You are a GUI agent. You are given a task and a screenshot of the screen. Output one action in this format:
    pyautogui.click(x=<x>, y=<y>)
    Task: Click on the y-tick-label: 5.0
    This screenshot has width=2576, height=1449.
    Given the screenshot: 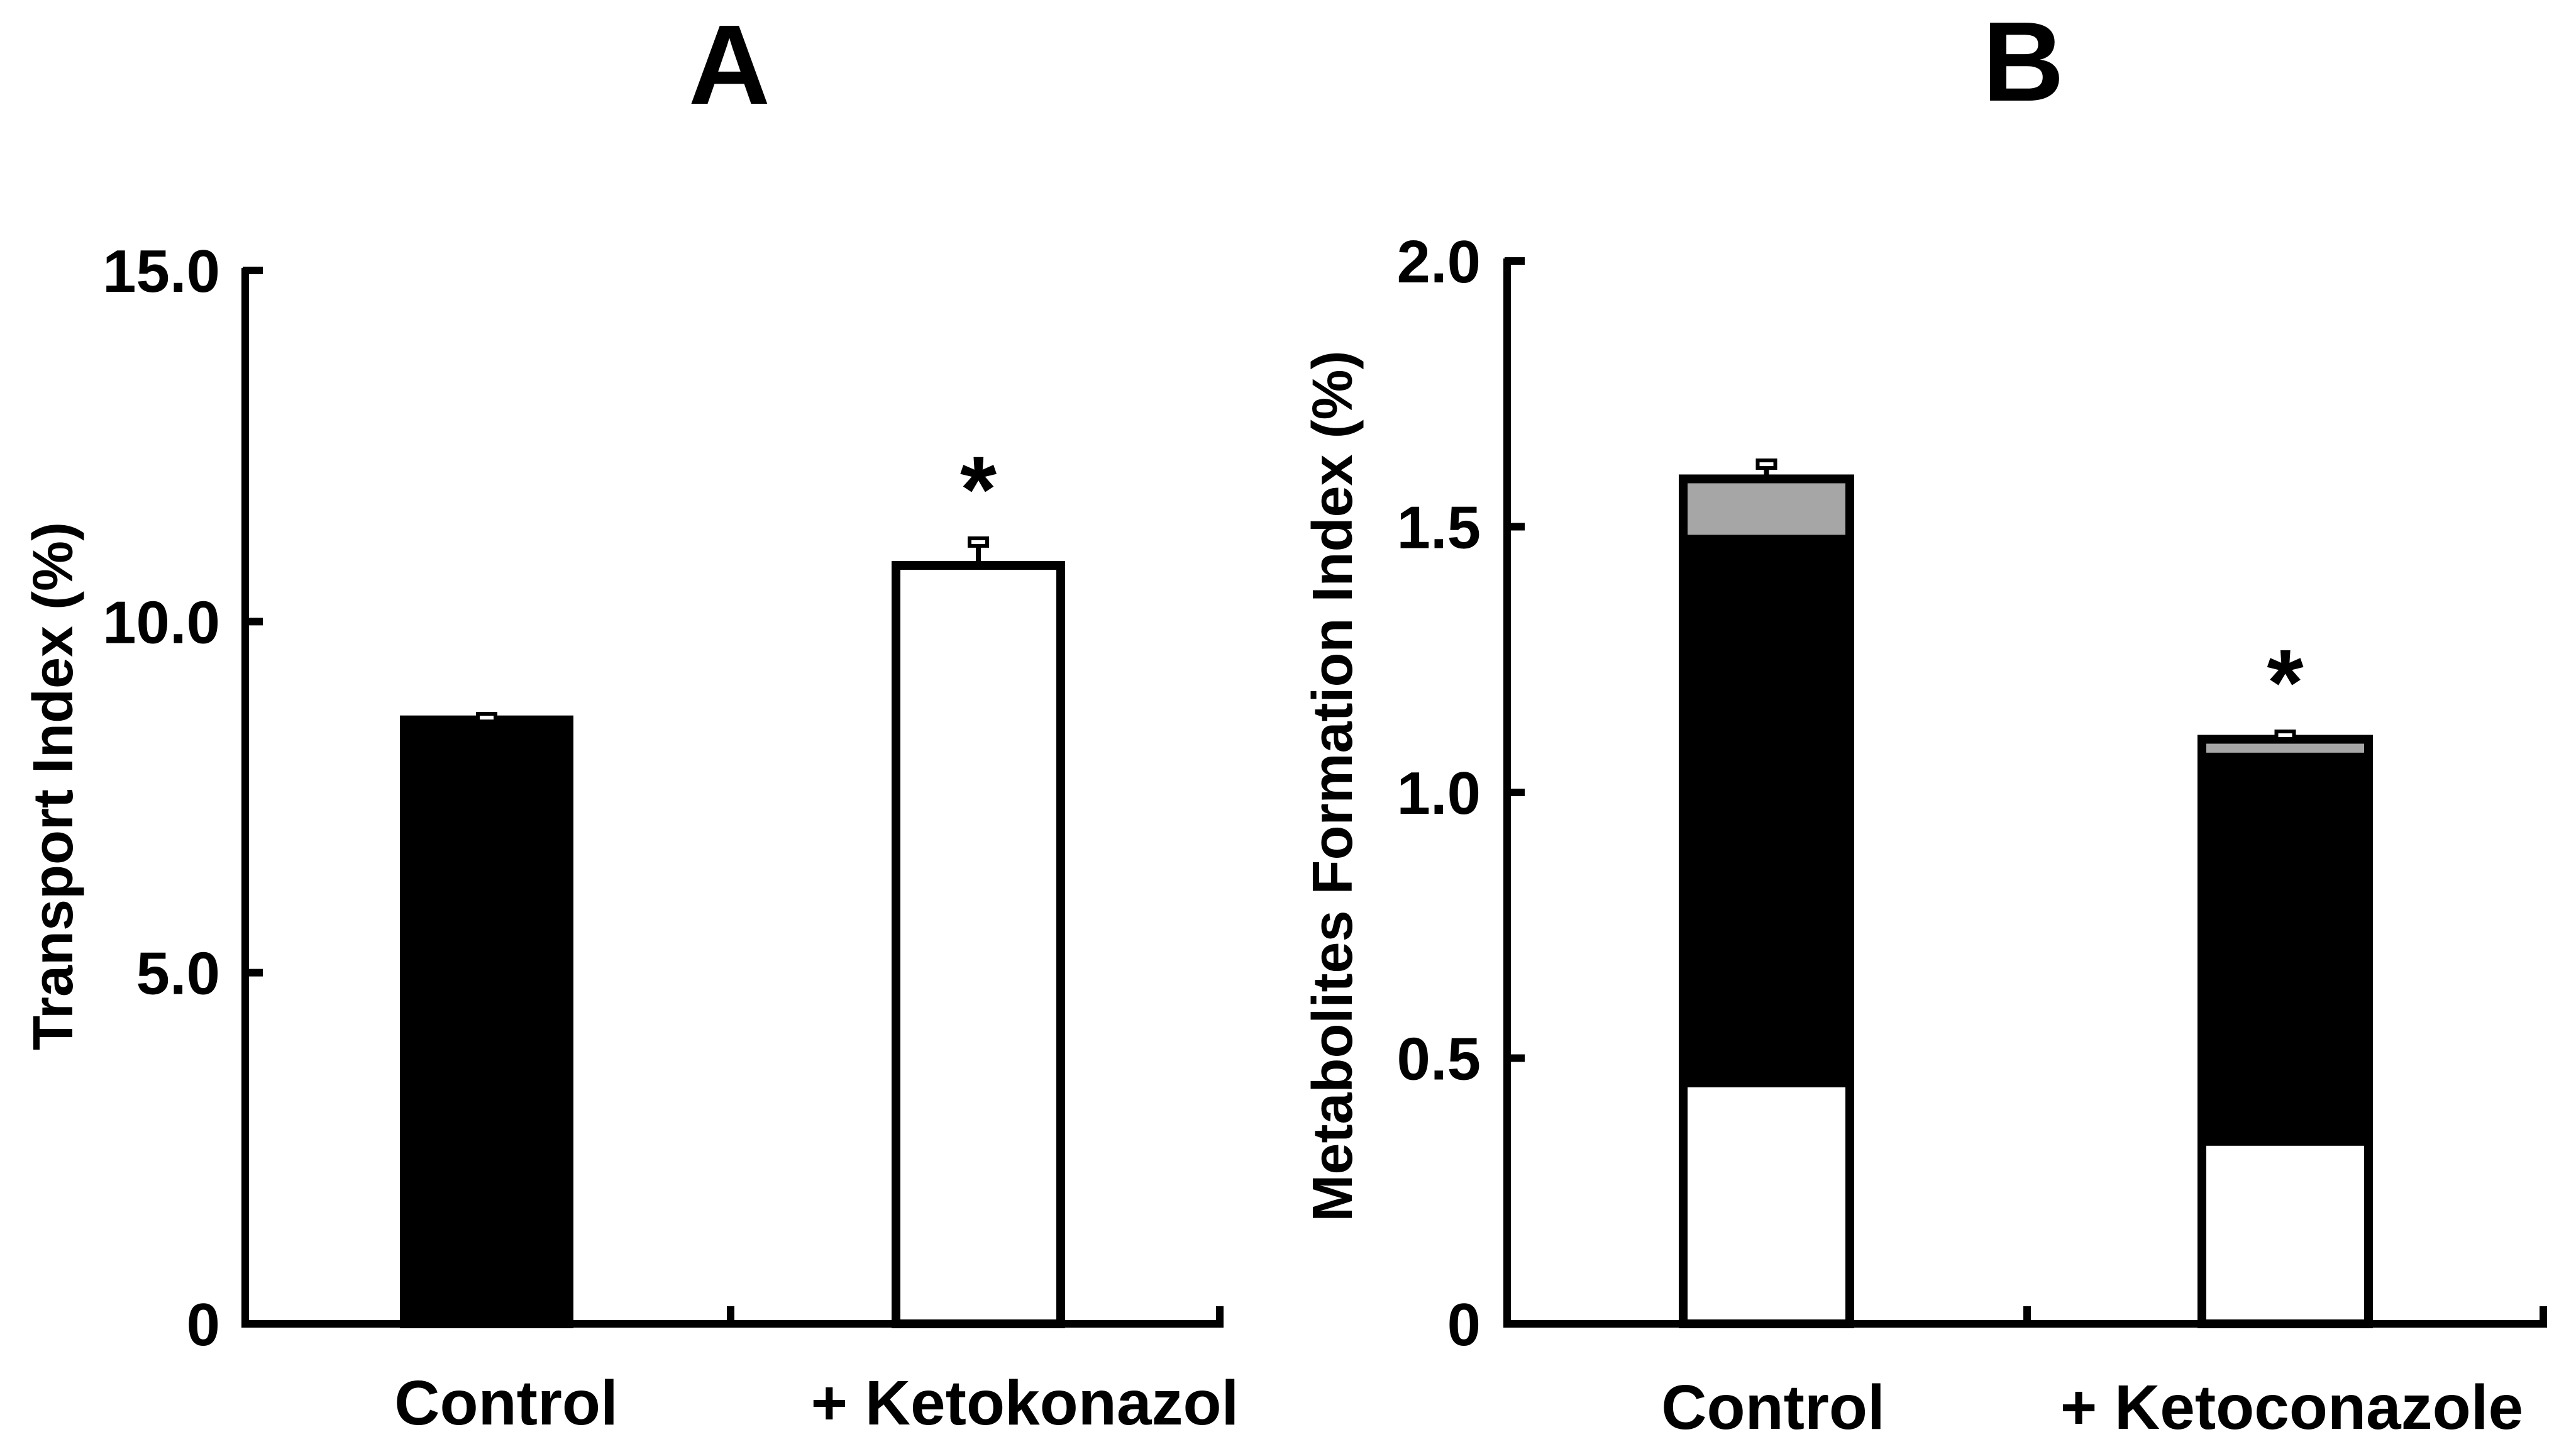 What is the action you would take?
    pyautogui.click(x=178, y=974)
    